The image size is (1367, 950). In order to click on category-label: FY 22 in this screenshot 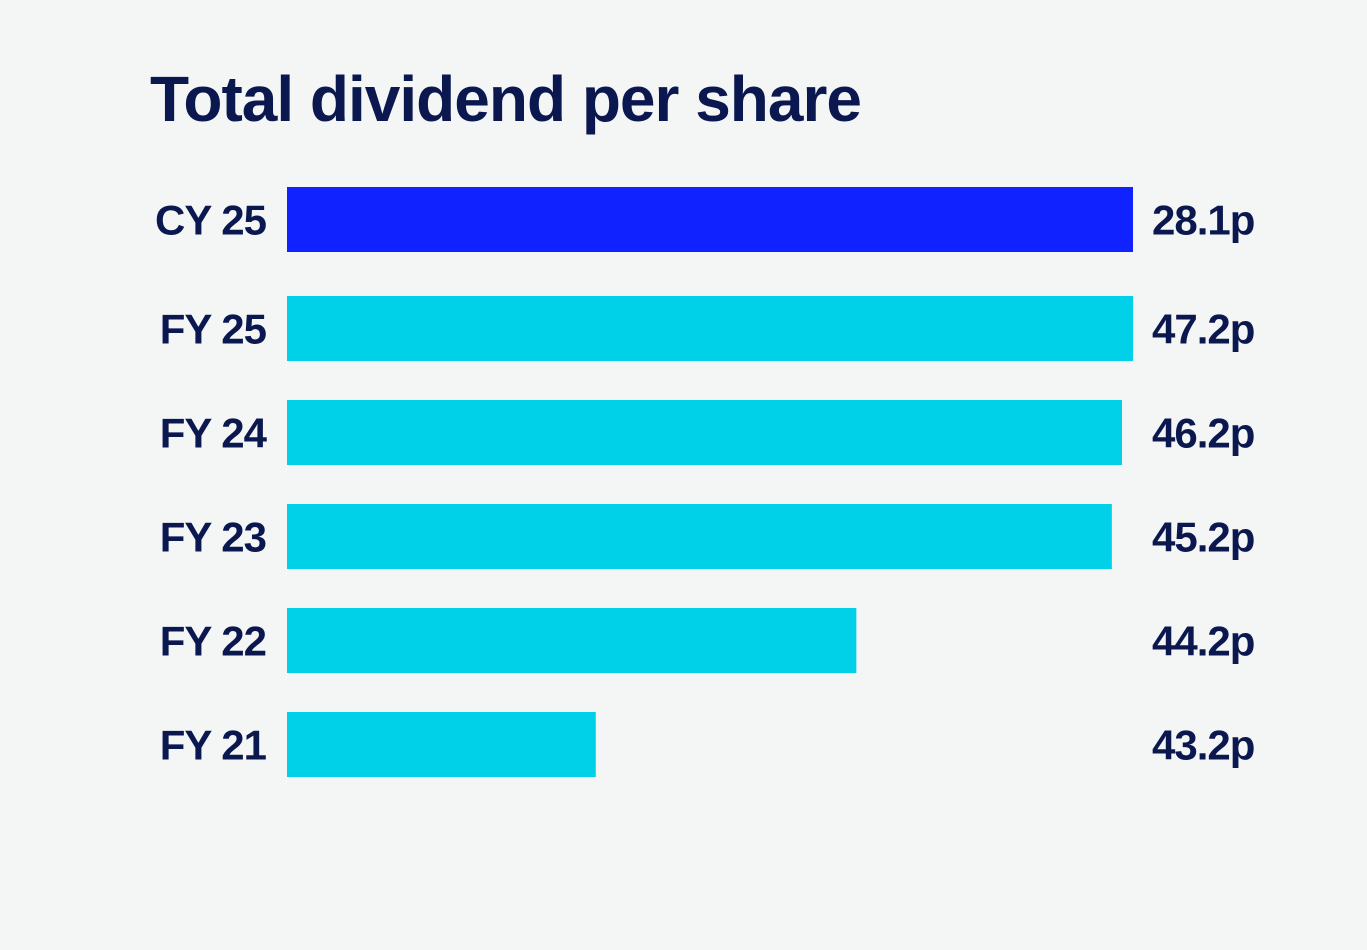, I will do `click(213, 641)`.